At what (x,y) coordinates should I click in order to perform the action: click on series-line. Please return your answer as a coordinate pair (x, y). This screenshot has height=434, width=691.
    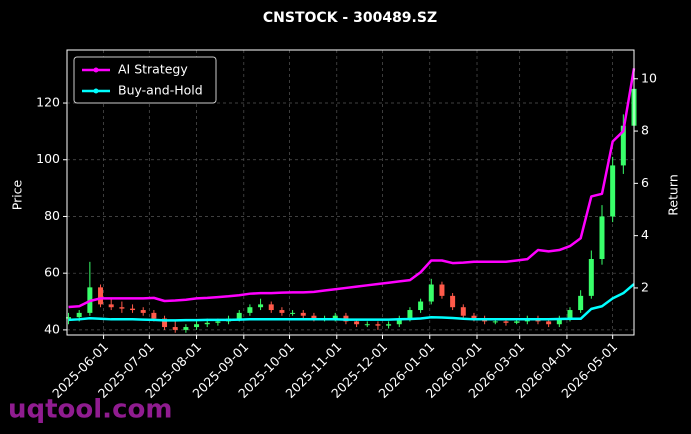
    Looking at the image, I should click on (351, 302).